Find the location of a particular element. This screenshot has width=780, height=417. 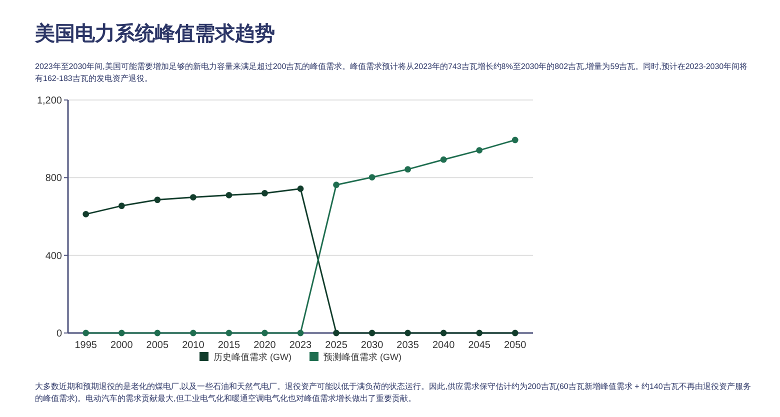

x-tick-label: 2023 is located at coordinates (300, 345).